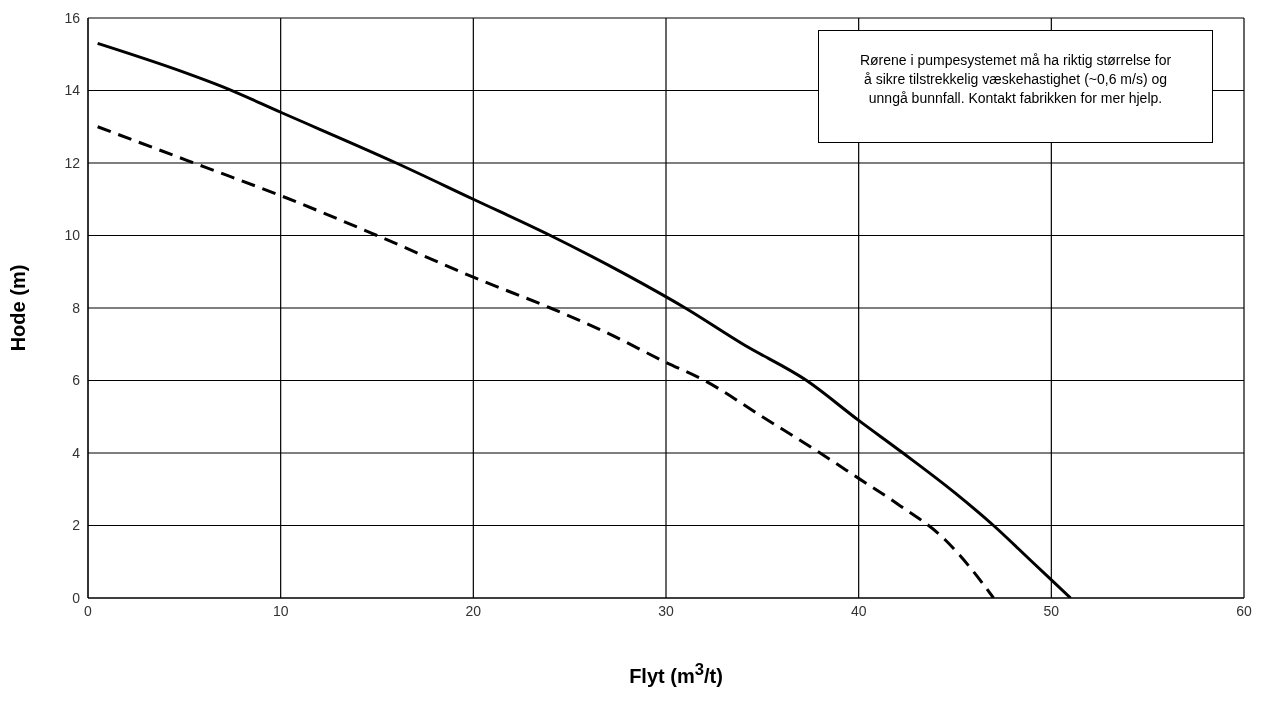  I want to click on note-box: Rørene i pumpesystemet må ha riktig størrelse for å sikre tilstrekkelig væskehastighet (~0,6 m/s) og unngå bunnfall. Kontakt fabrikken for mer hjelp., so click(1015, 86).